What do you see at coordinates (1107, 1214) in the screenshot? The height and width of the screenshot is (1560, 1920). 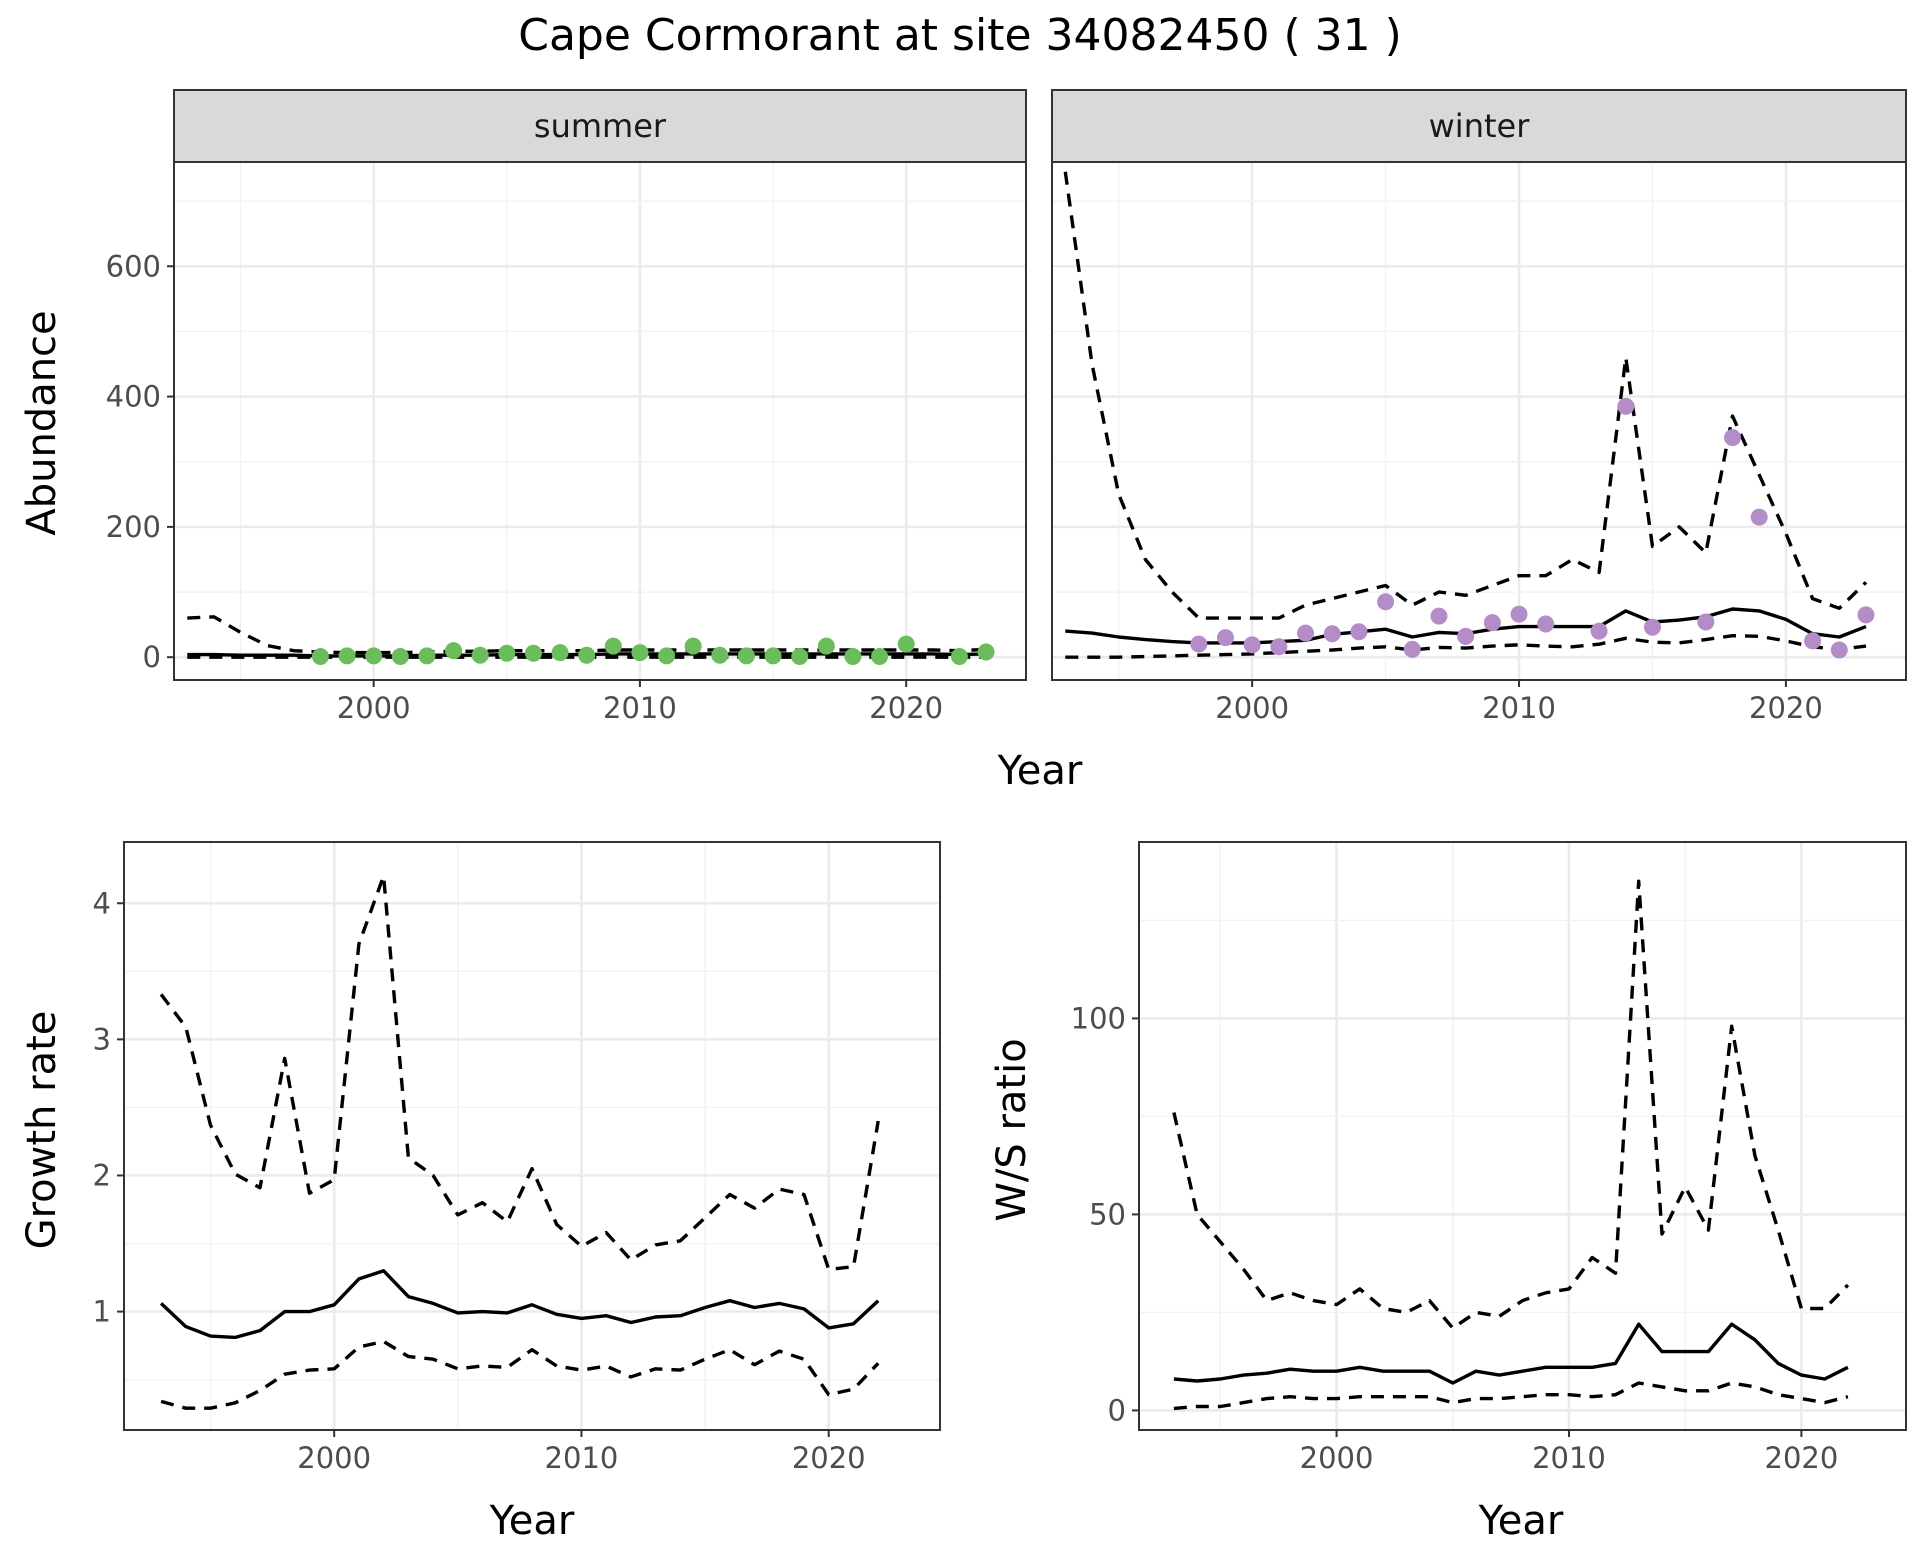 I see `ws-y-tick-label: 50` at bounding box center [1107, 1214].